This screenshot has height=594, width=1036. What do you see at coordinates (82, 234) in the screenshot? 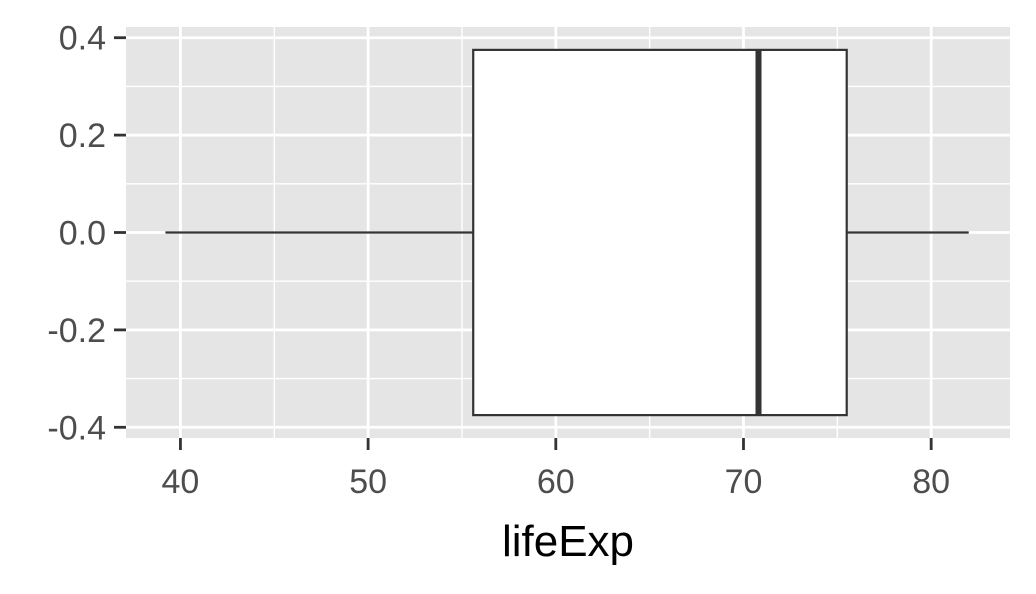
I see `y-tick-label: 0.0` at bounding box center [82, 234].